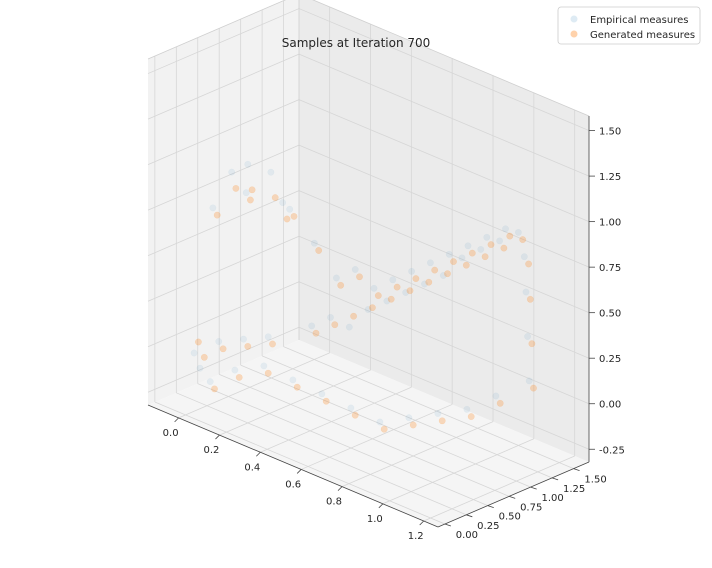 Image resolution: width=712 pixels, height=568 pixels. I want to click on z-tick-label: -0.25, so click(612, 450).